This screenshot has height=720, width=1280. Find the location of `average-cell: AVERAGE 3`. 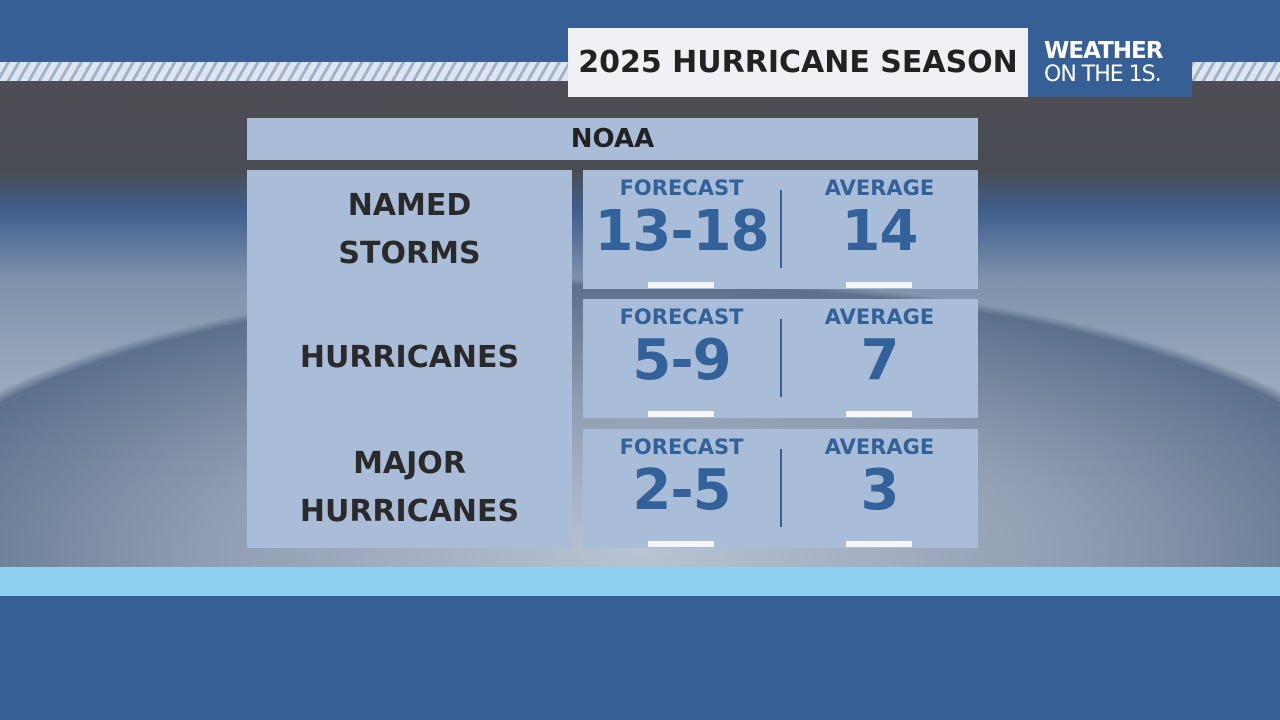

average-cell: AVERAGE 3 is located at coordinates (879, 488).